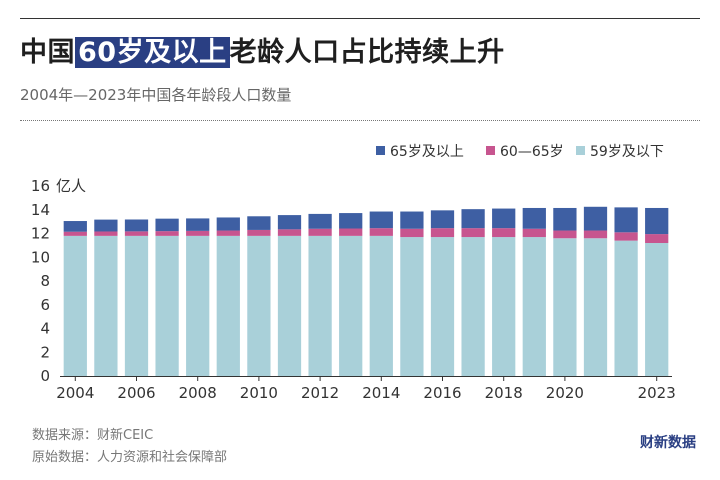  I want to click on bar-2008-65plus, so click(198, 224).